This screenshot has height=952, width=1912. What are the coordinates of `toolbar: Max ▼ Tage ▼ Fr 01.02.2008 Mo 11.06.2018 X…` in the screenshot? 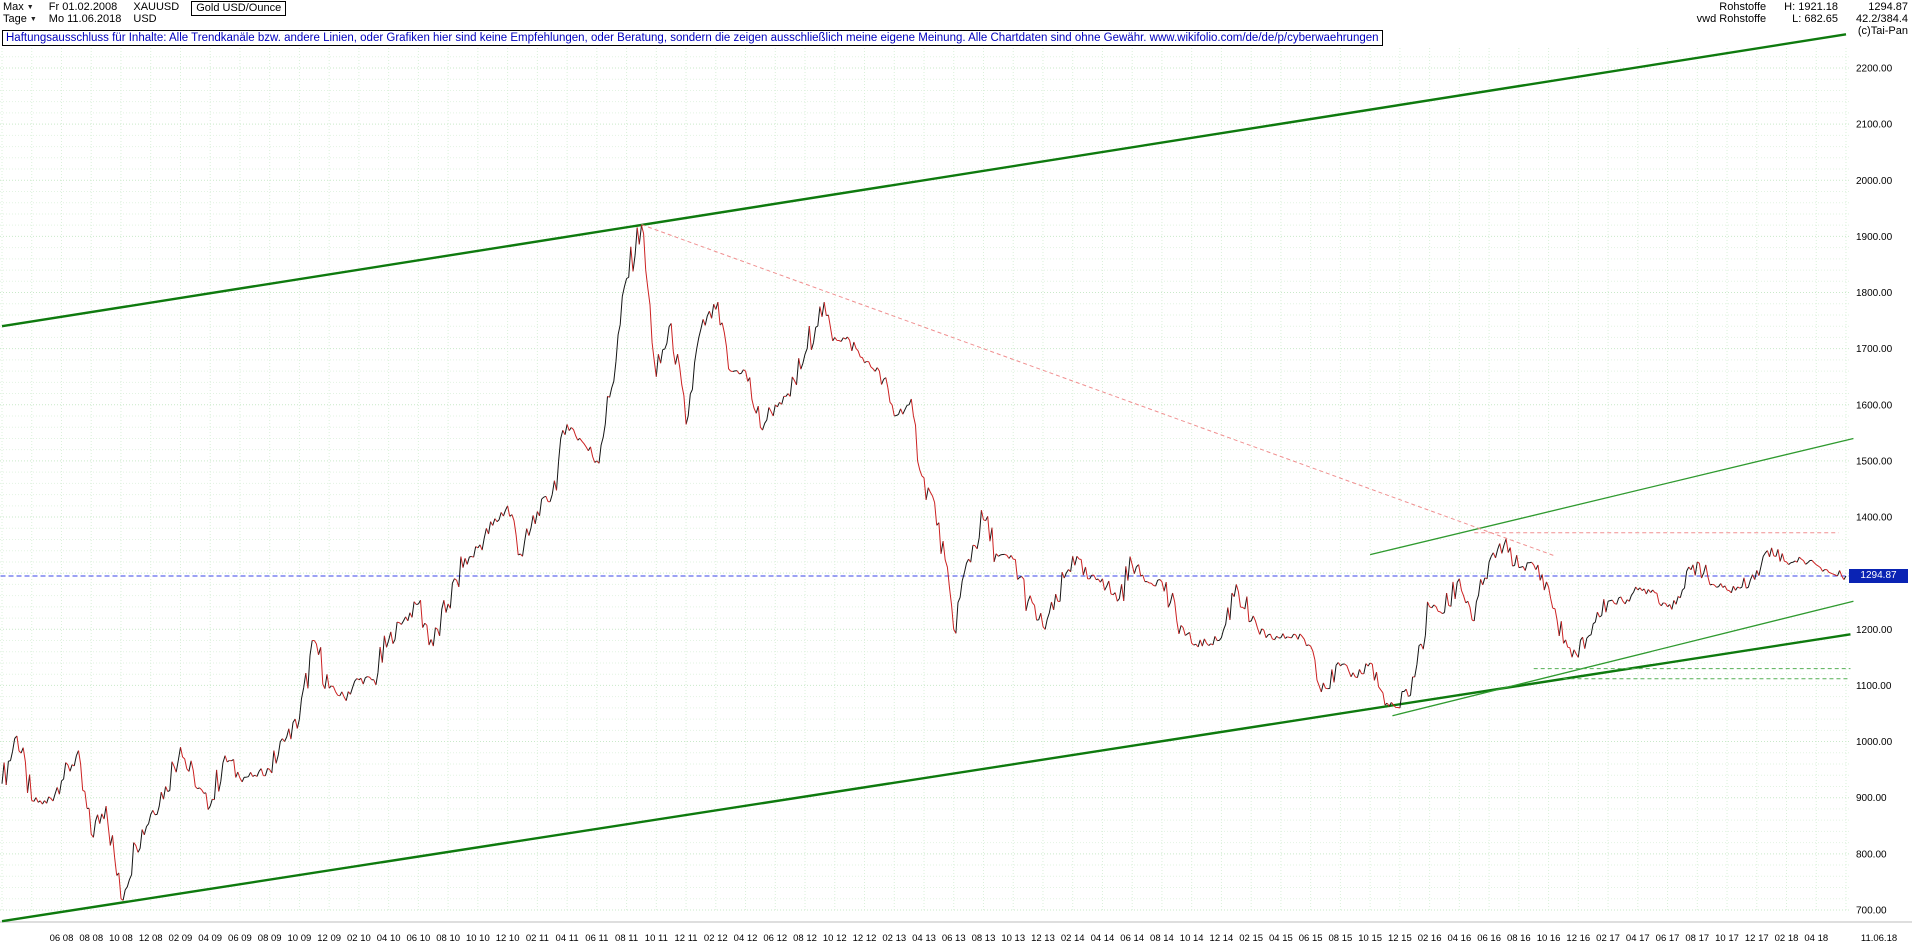 It's located at (150, 12).